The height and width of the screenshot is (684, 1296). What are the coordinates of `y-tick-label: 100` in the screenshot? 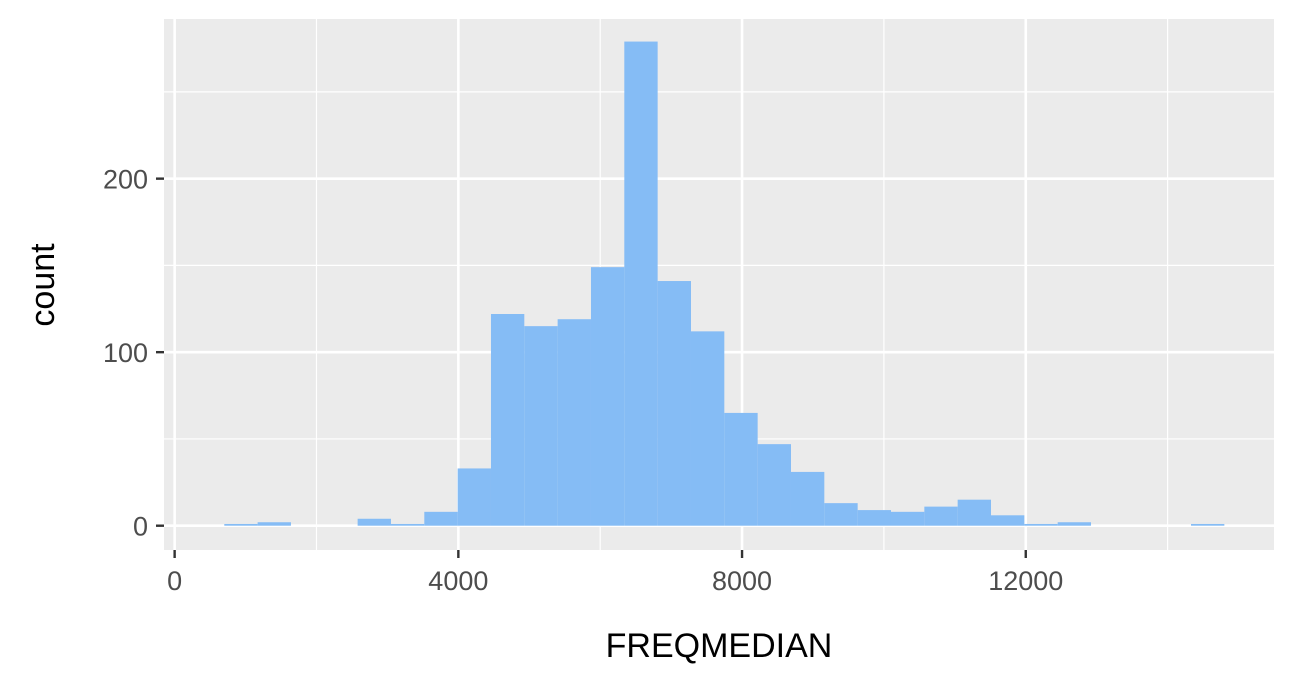 It's located at (125, 353).